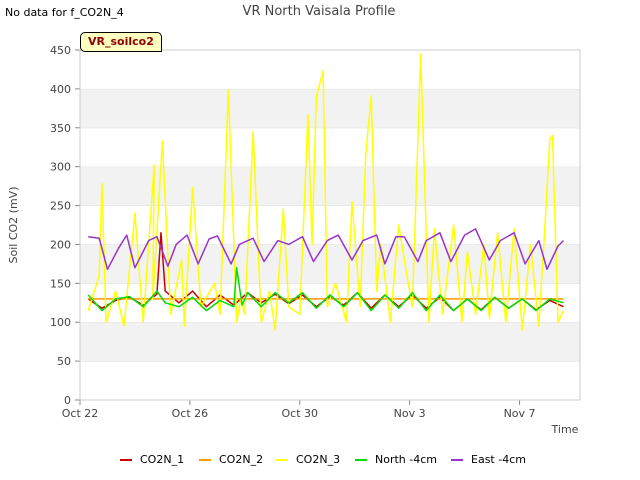 The image size is (640, 480). I want to click on series-line-east-4cm, so click(326, 249).